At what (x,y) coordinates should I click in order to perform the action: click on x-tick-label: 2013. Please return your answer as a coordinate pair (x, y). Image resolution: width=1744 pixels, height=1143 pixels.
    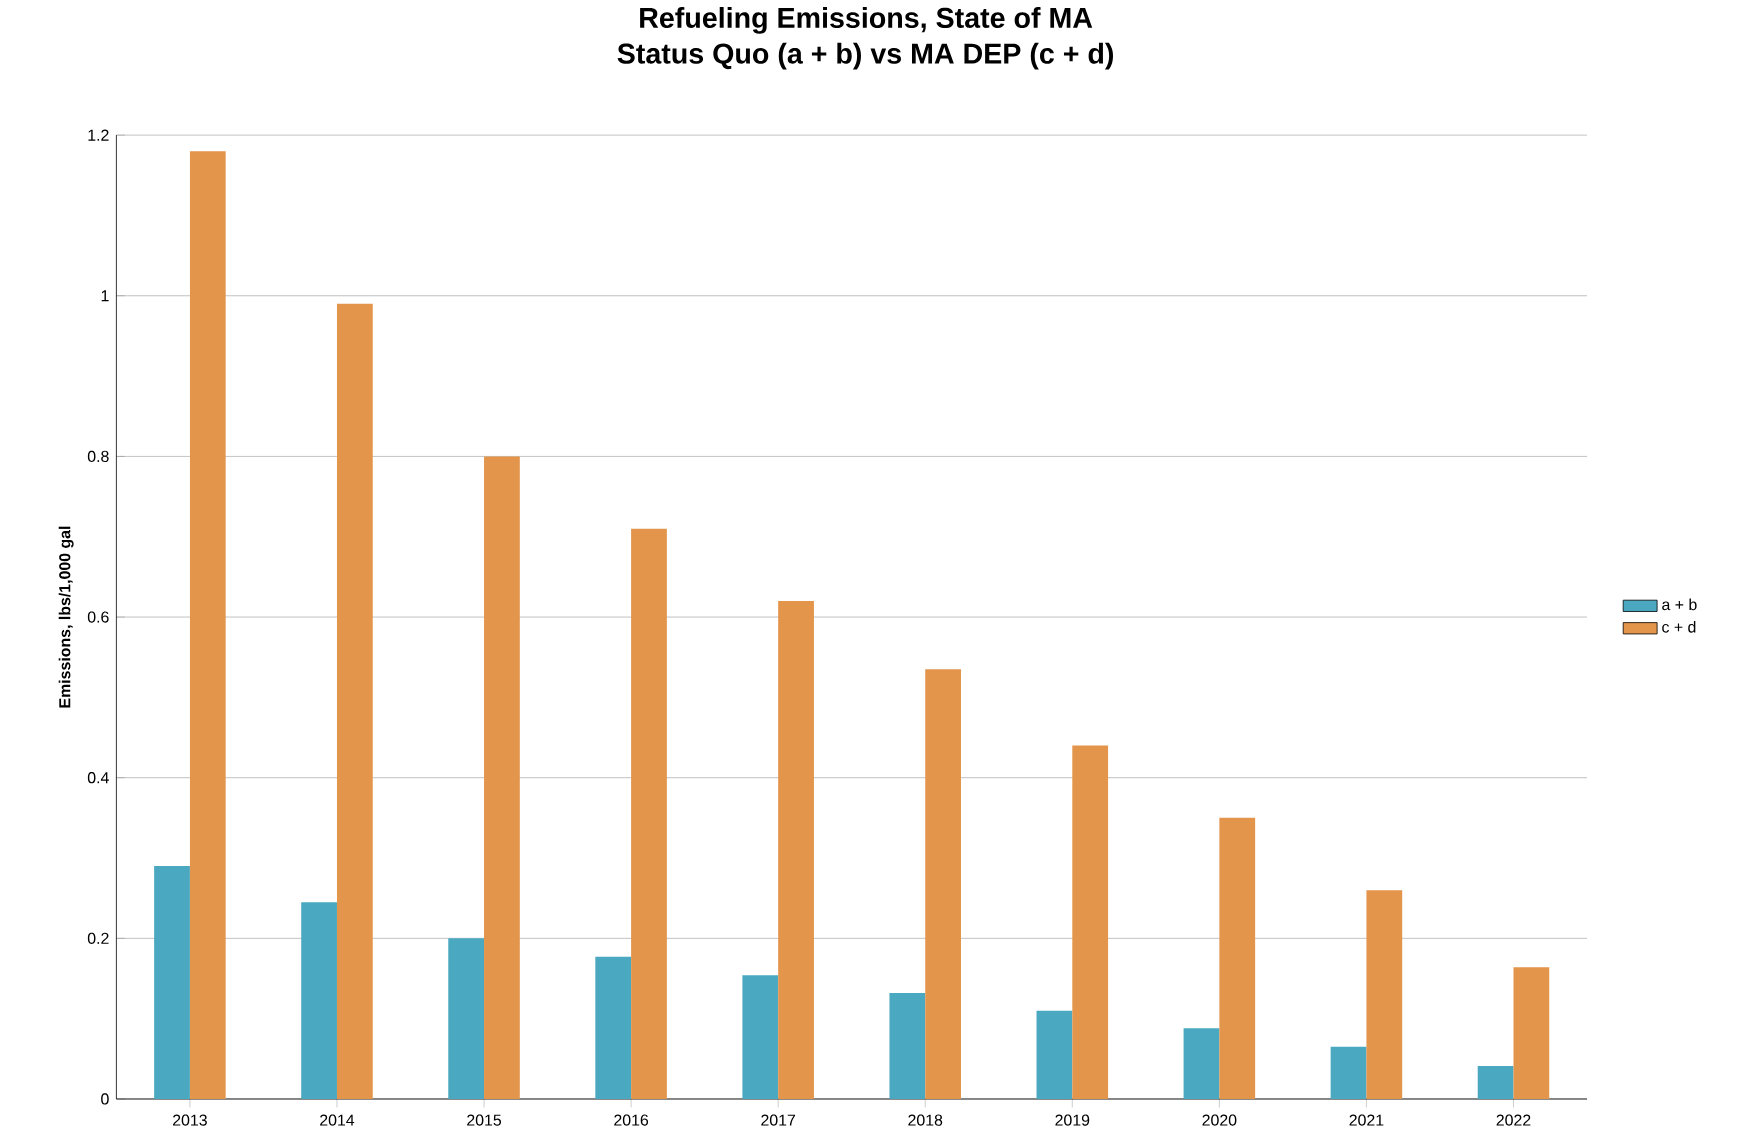
    Looking at the image, I should click on (190, 1120).